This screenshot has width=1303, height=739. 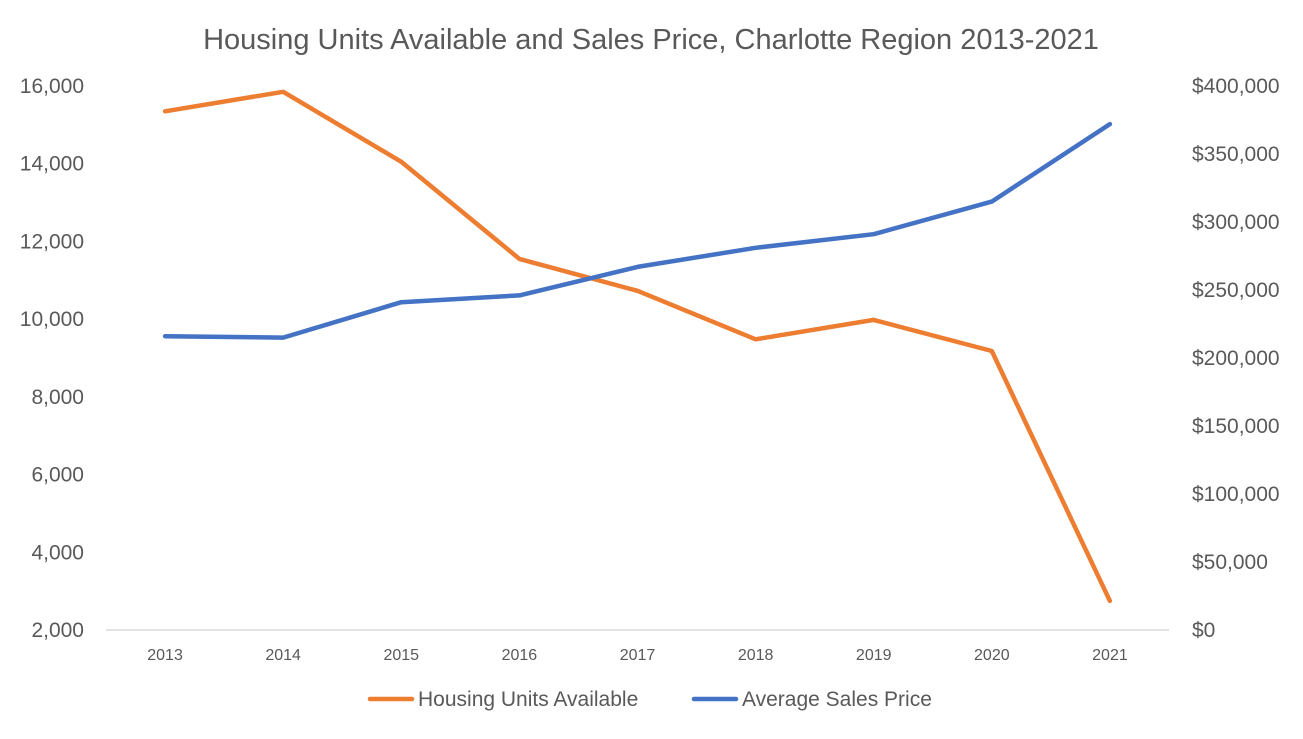 I want to click on legend-label: Housing Units Available, so click(x=528, y=699).